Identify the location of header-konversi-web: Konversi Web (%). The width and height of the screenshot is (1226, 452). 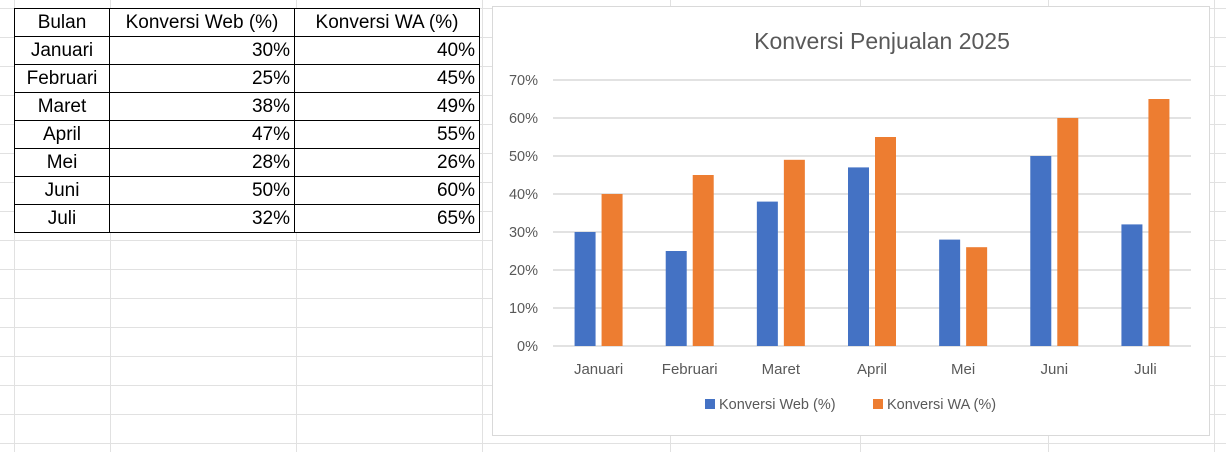
(202, 22).